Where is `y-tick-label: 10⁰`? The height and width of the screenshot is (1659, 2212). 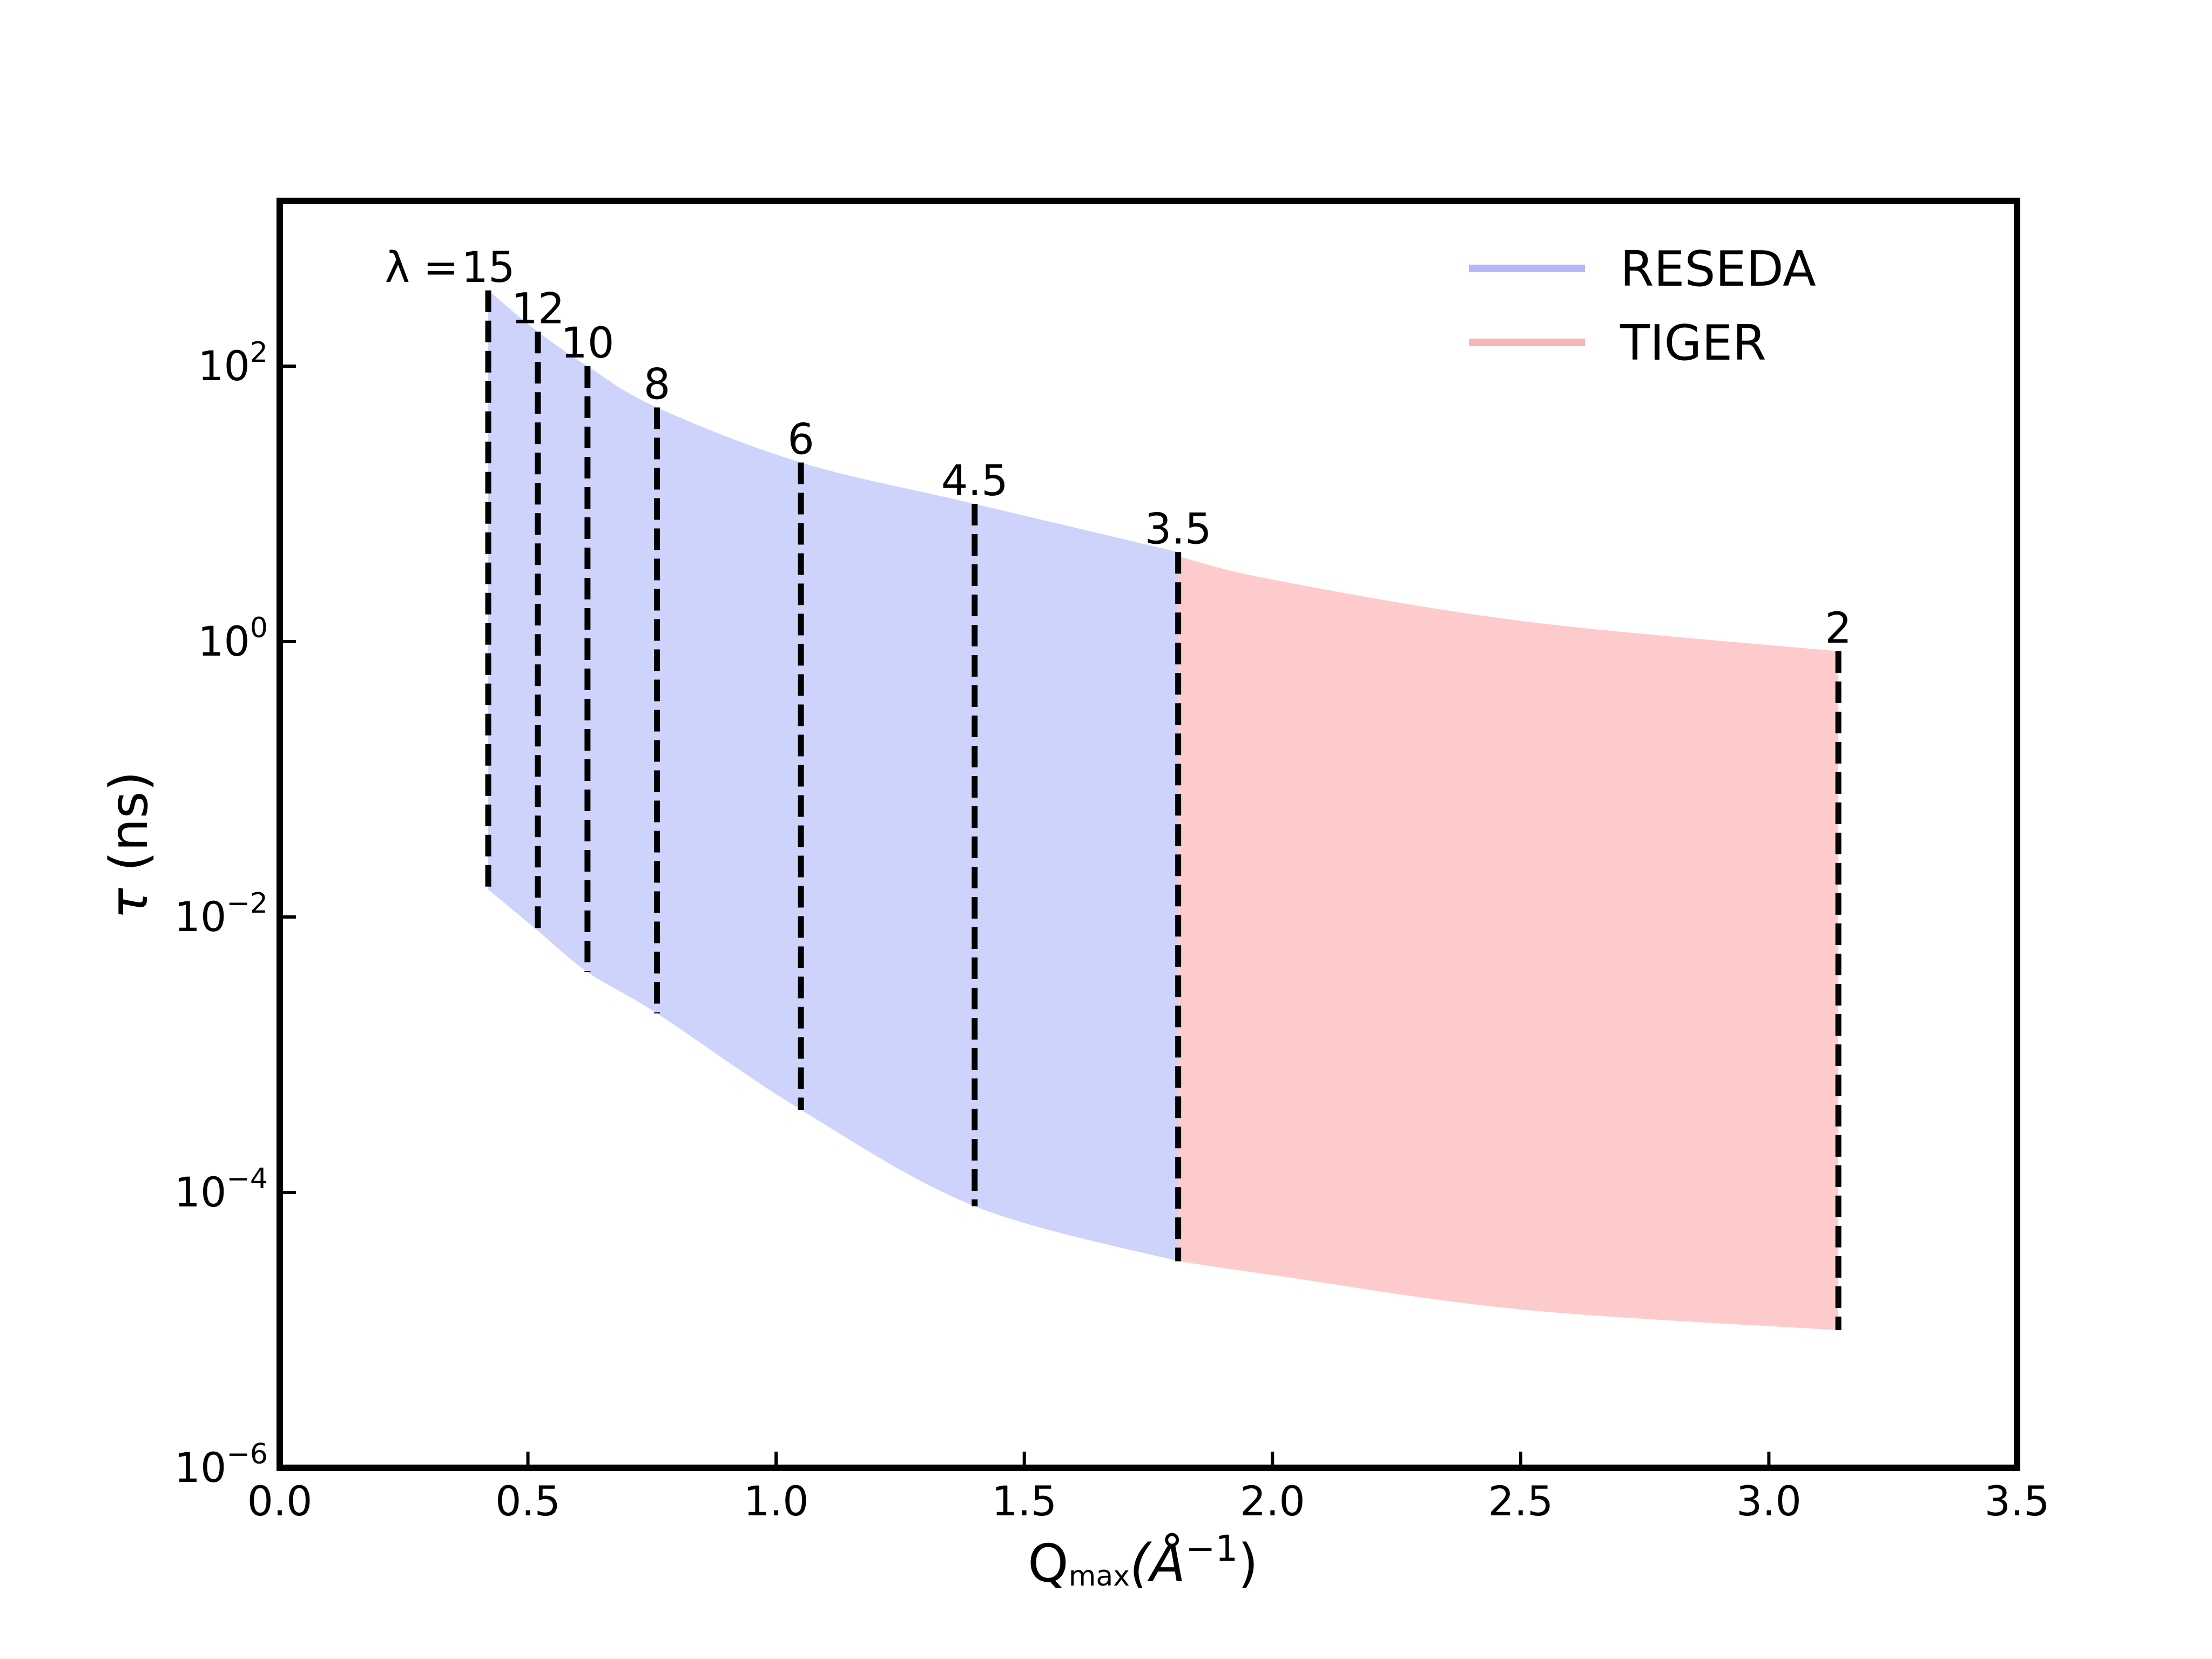
y-tick-label: 10⁰ is located at coordinates (233, 638).